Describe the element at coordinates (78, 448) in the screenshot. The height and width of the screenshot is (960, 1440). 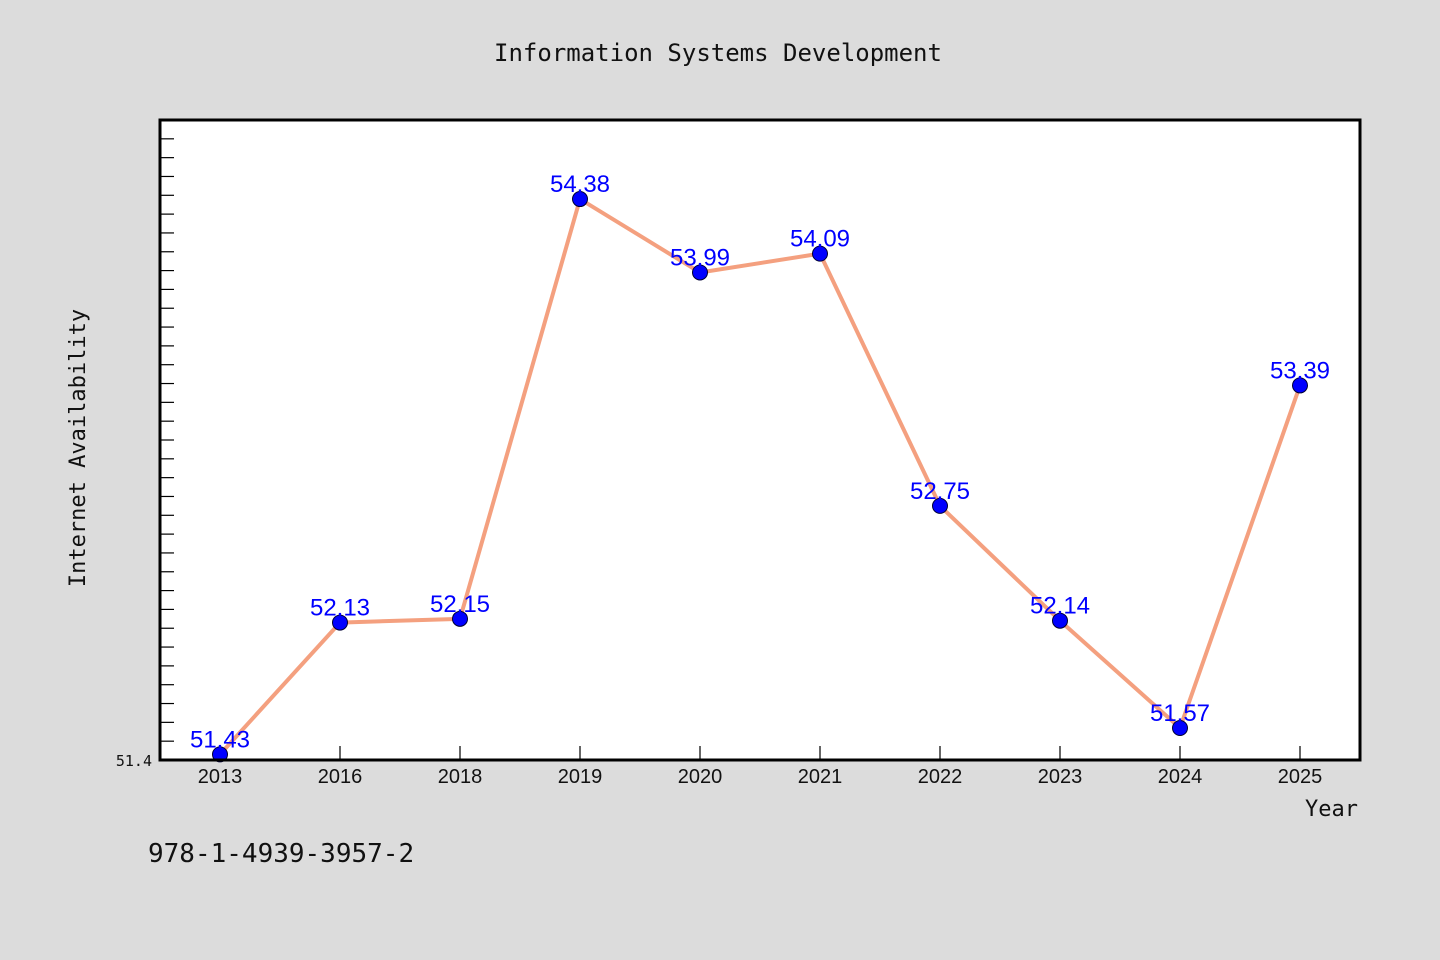
I see `y-axis-label: Internet Availability` at that location.